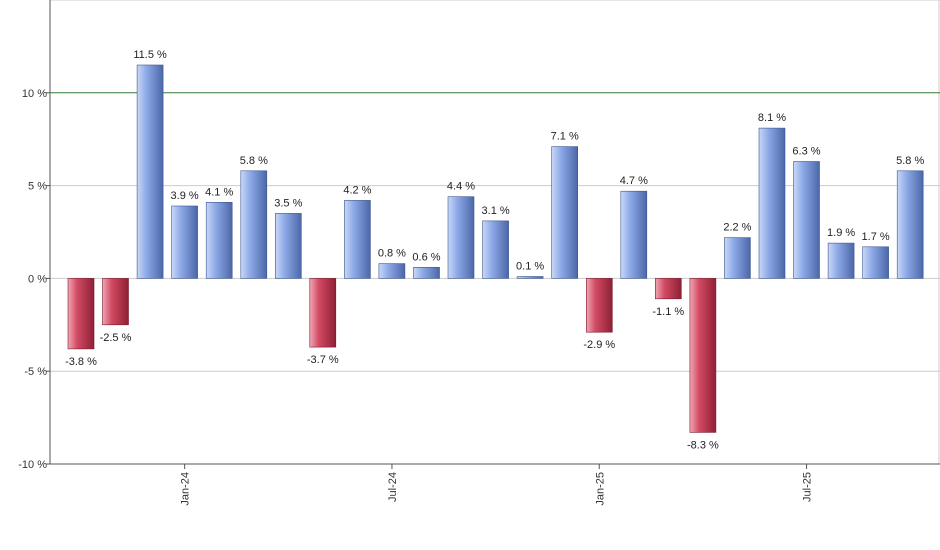 The width and height of the screenshot is (940, 550). I want to click on data-label-jul-25: 6.3 %, so click(806, 152).